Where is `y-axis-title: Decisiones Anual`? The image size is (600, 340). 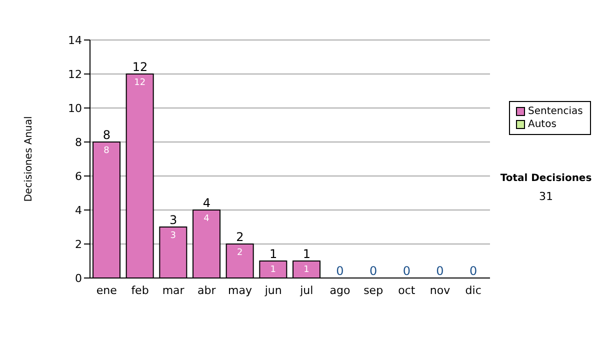 y-axis-title: Decisiones Anual is located at coordinates (29, 159).